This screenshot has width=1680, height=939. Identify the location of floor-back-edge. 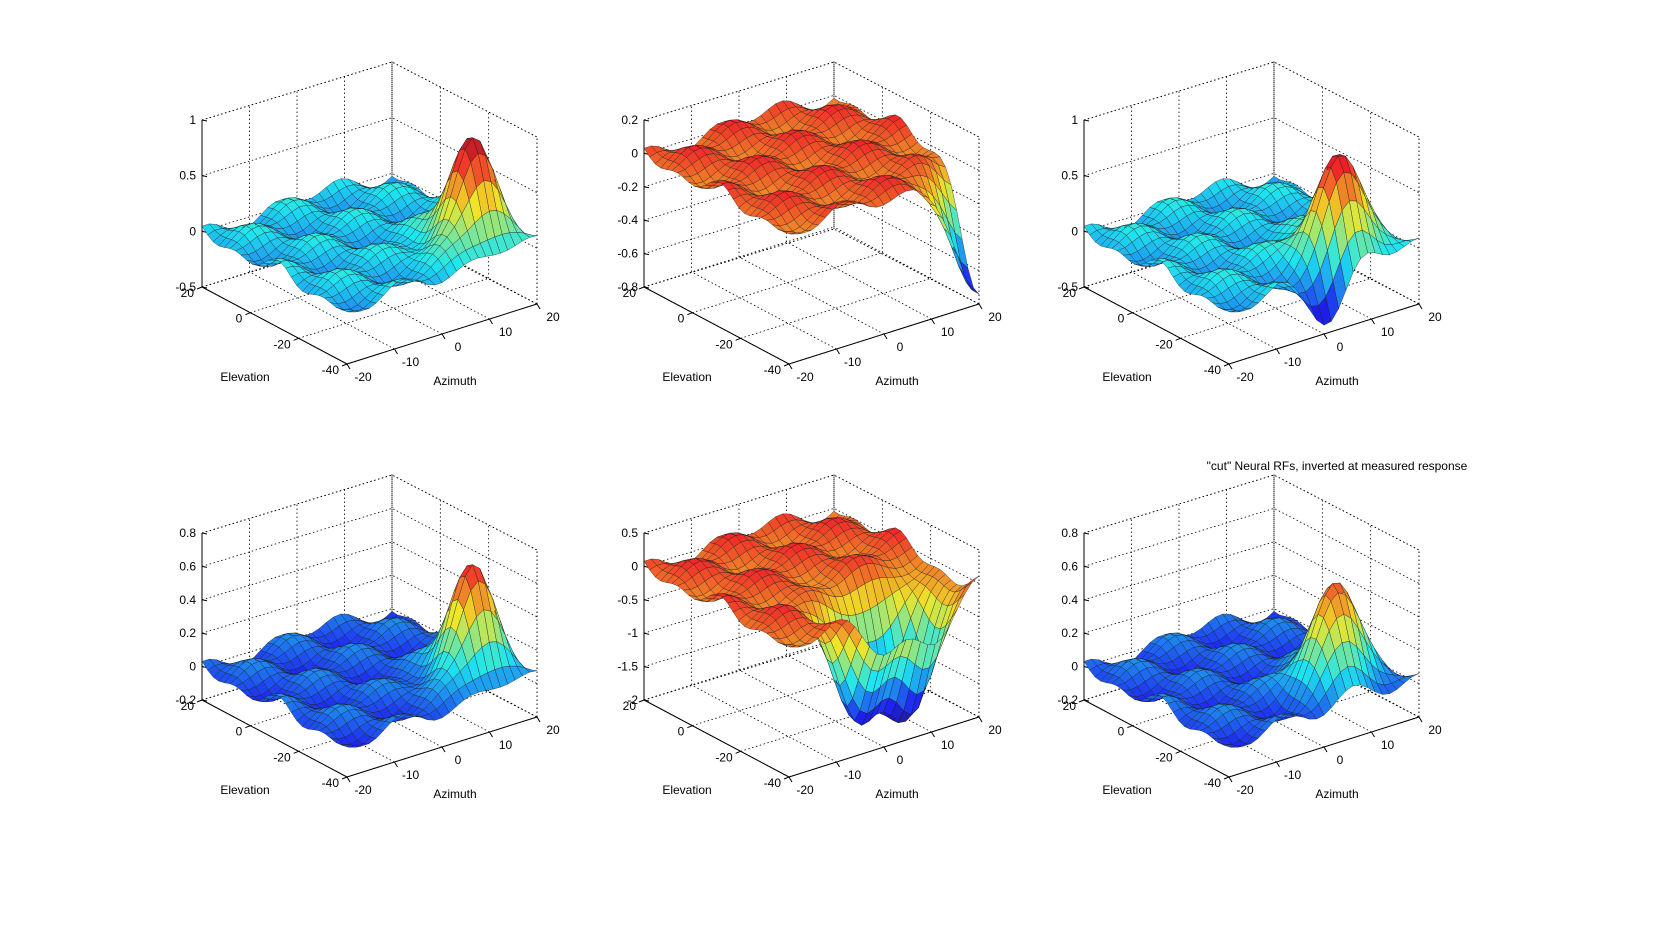
(811, 266).